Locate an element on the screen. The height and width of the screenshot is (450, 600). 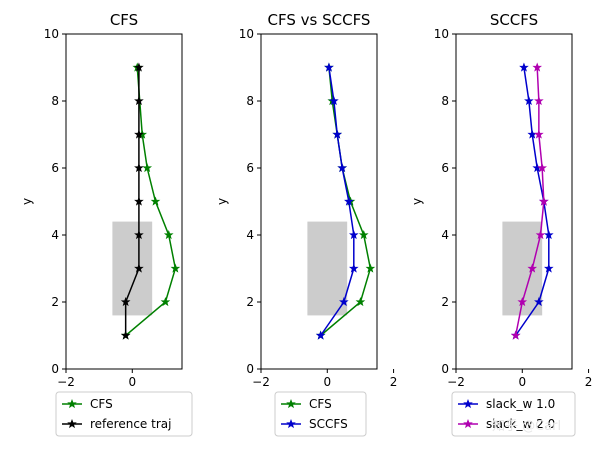
chart-title: CFS is located at coordinates (124, 20).